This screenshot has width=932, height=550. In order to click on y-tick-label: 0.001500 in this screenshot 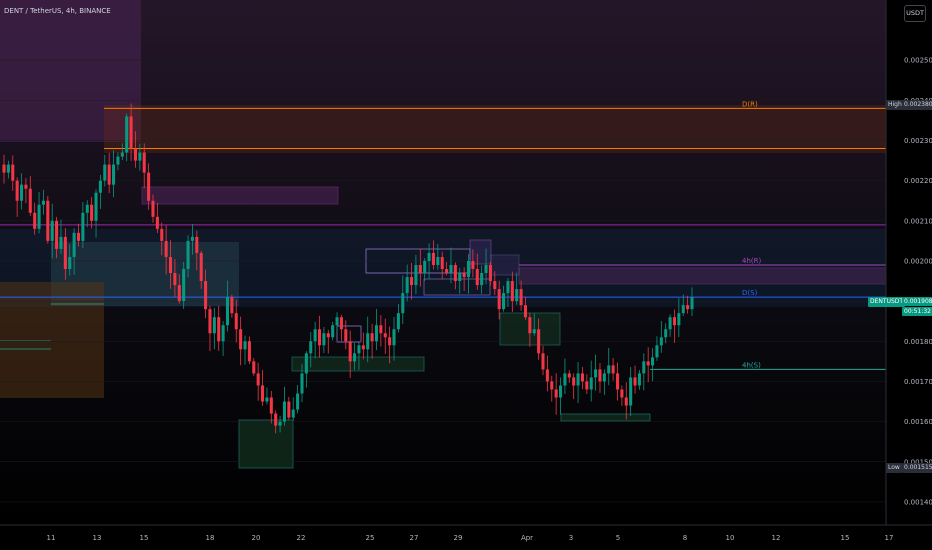, I will do `click(918, 462)`.